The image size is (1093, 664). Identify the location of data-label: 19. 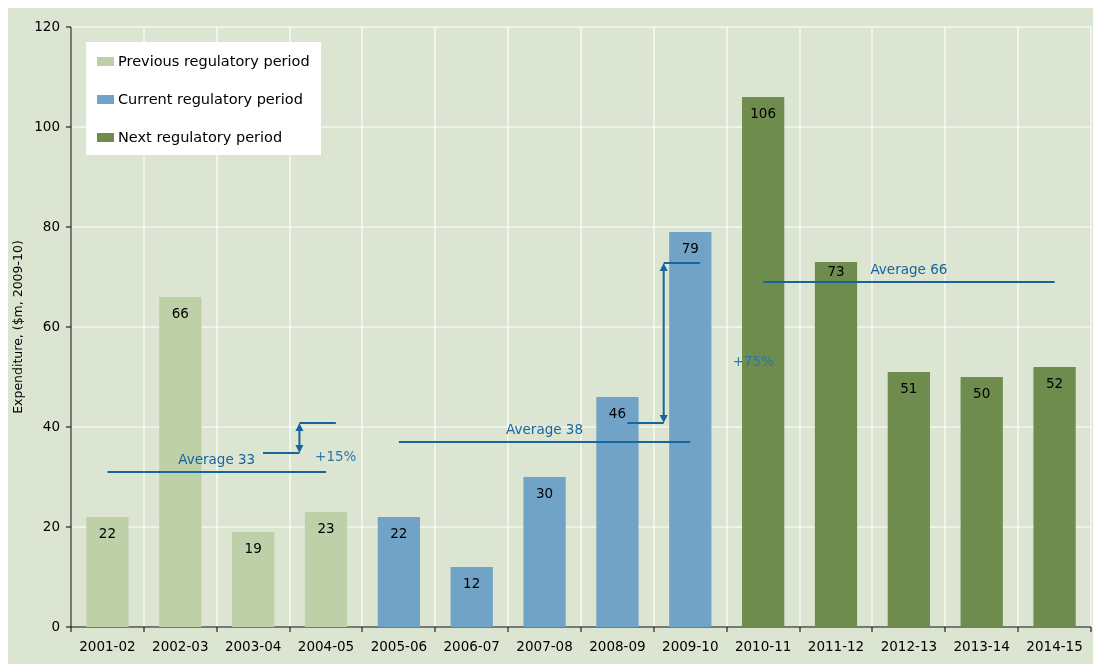
(253, 548).